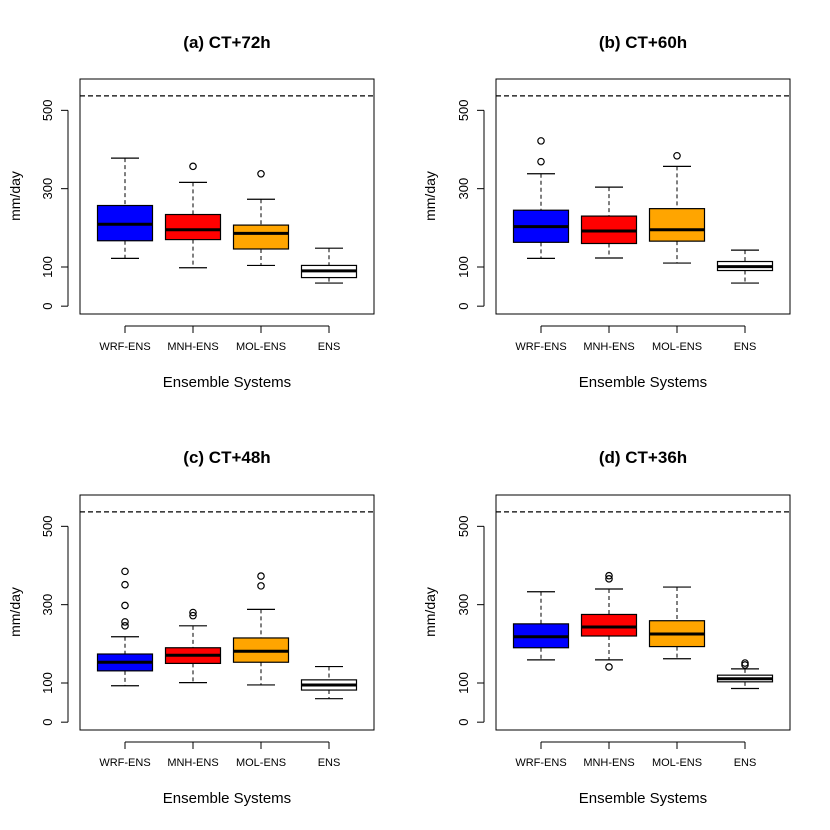  I want to click on panel-title: (a) CT+72h, so click(226, 42).